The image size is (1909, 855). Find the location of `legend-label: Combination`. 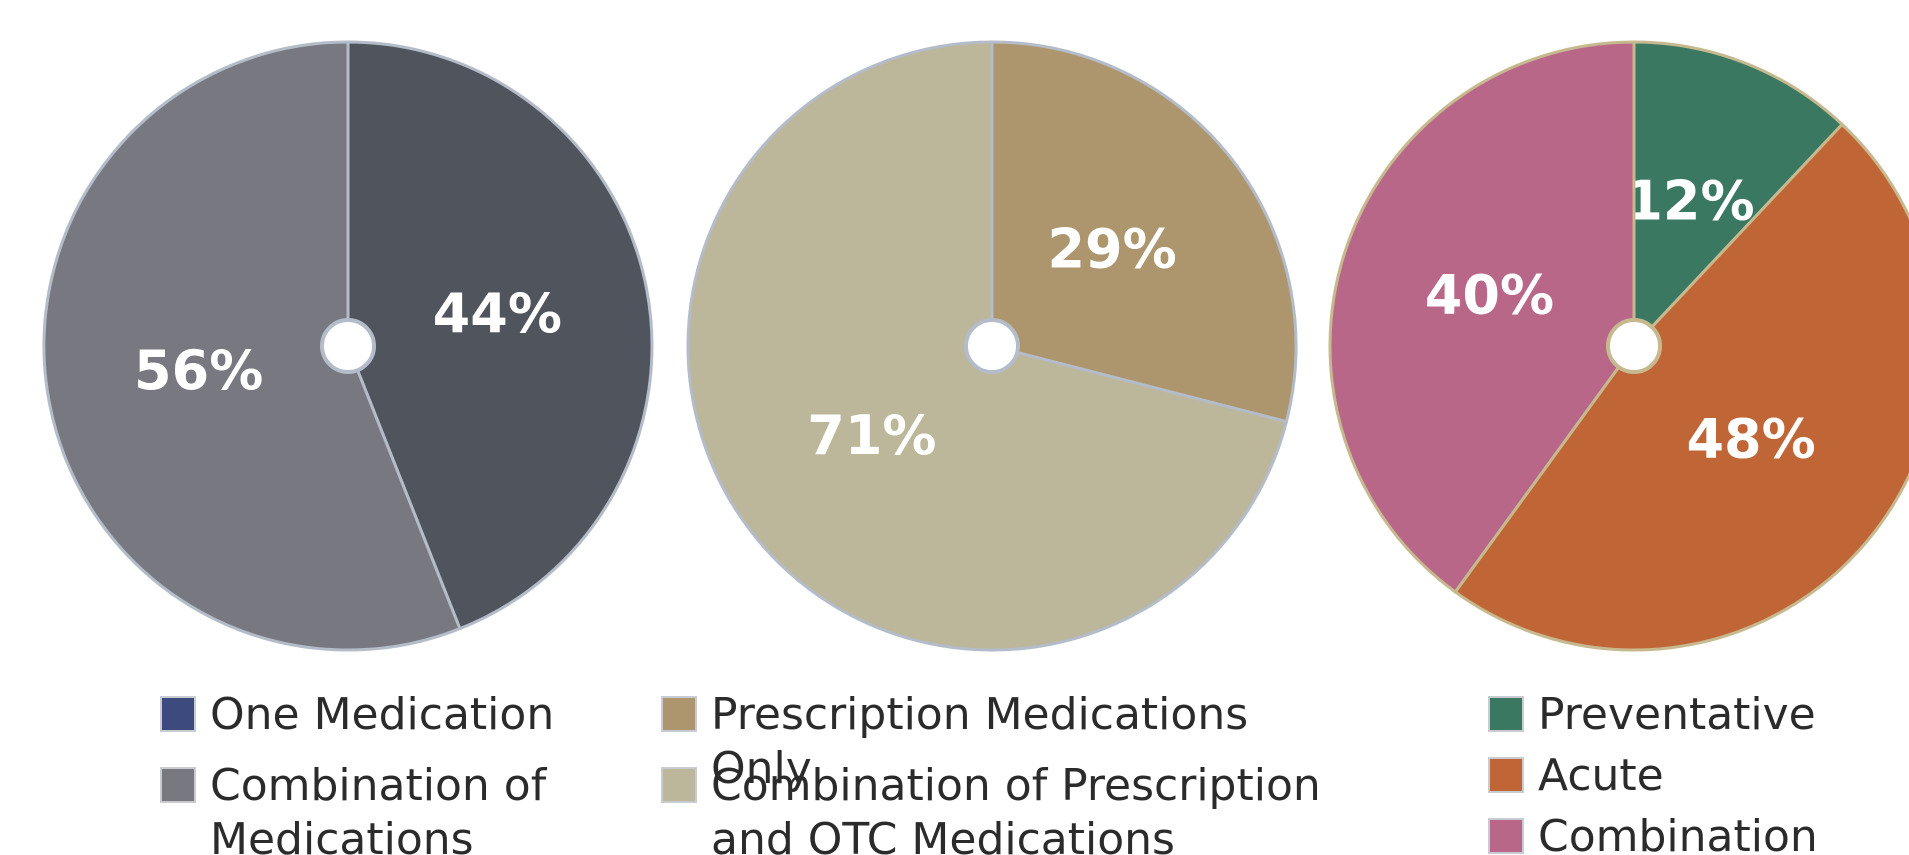

legend-label: Combination is located at coordinates (1678, 833).